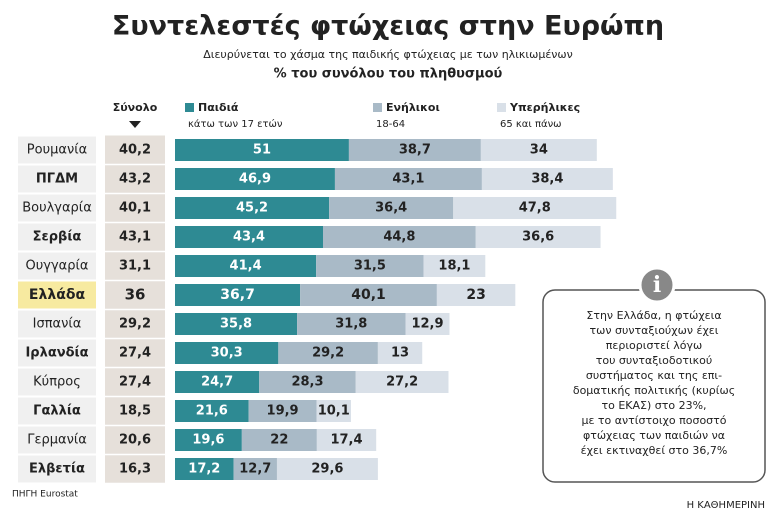 This screenshot has width=775, height=513. Describe the element at coordinates (135, 411) in the screenshot. I see `total-label: 18,5` at that location.